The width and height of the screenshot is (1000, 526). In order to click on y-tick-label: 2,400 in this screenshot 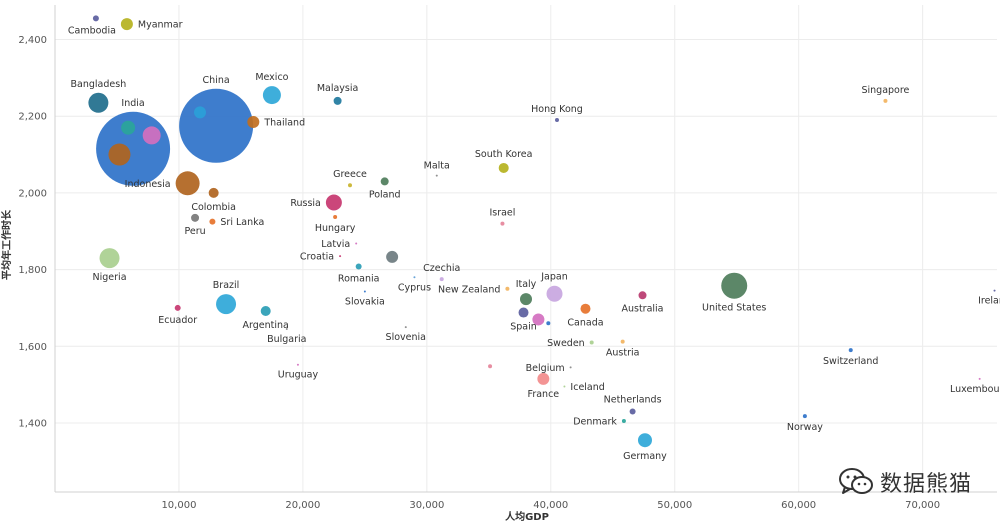, I will do `click(32, 40)`.